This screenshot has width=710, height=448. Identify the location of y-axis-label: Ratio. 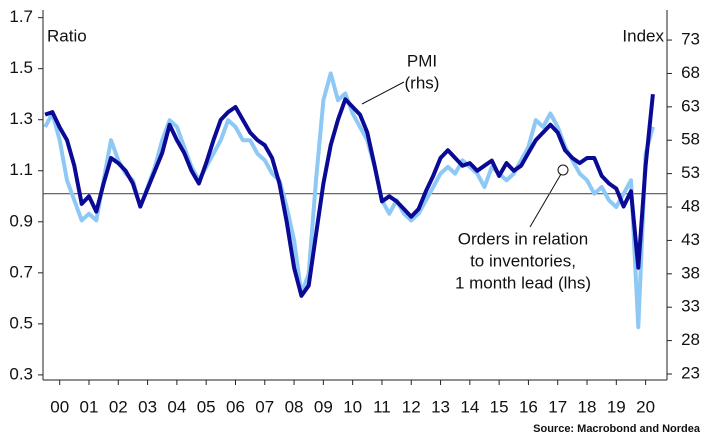
(67, 35).